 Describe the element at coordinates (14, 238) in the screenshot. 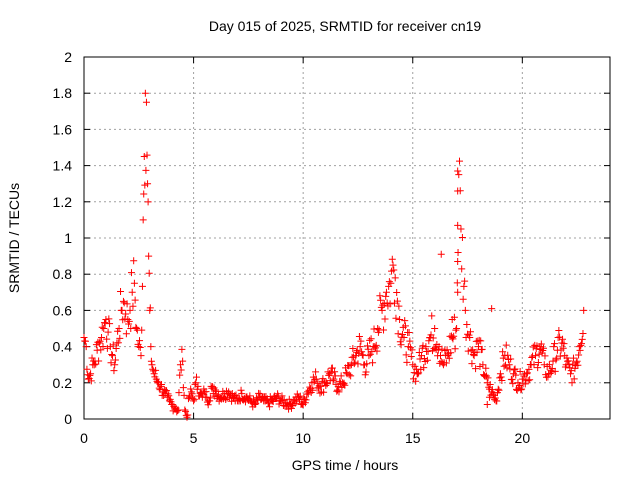

I see `y-axis-label: SRMTID / TECUs` at that location.